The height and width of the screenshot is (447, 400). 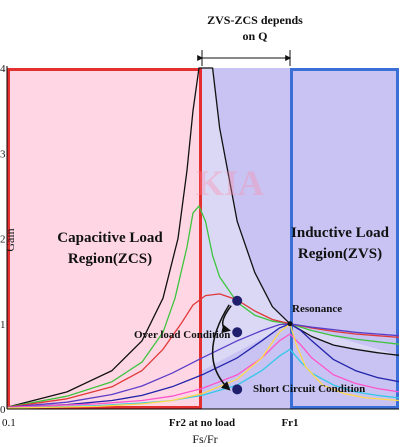 I want to click on watermark: KIA, so click(x=230, y=183).